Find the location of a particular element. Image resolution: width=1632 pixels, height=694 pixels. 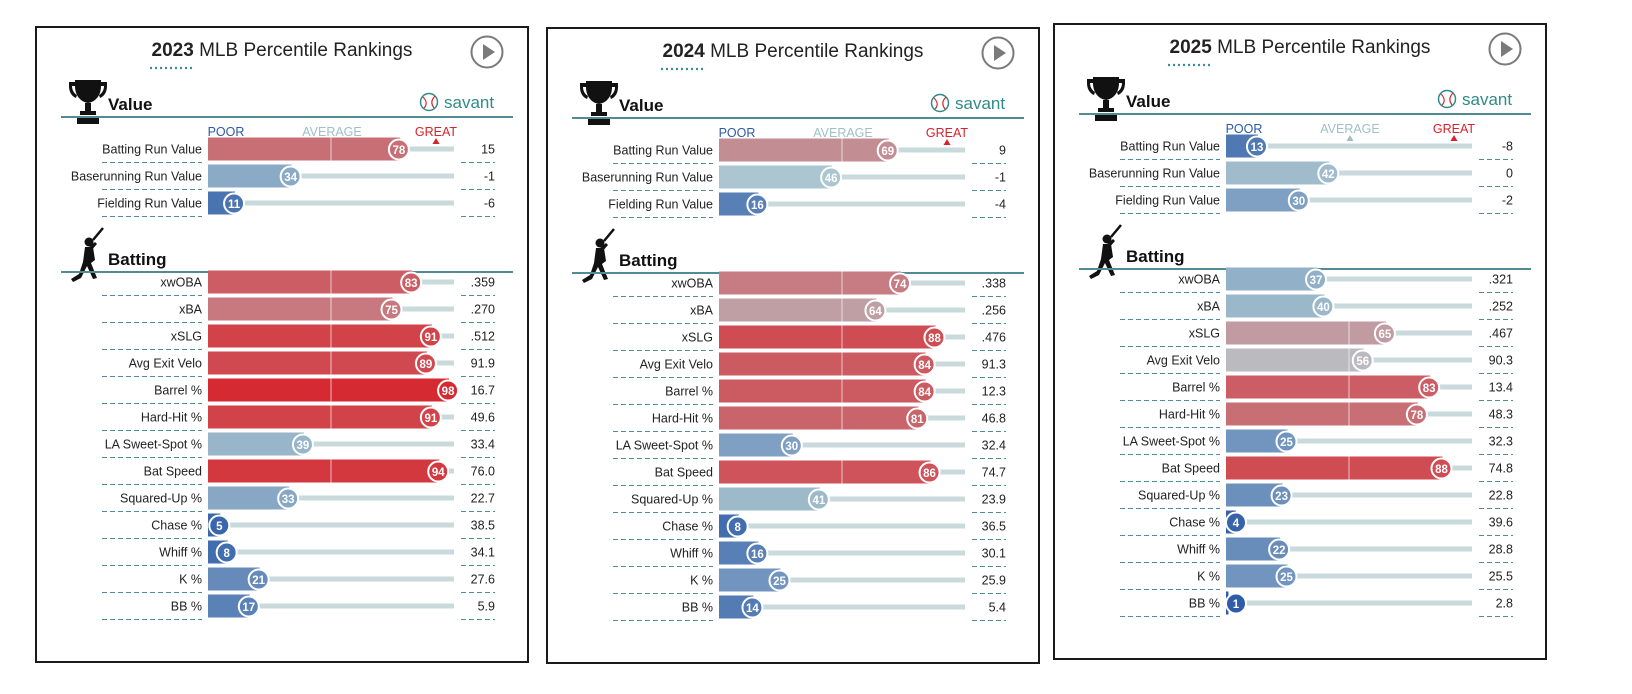

metric-label: Barrel % is located at coordinates (178, 391).